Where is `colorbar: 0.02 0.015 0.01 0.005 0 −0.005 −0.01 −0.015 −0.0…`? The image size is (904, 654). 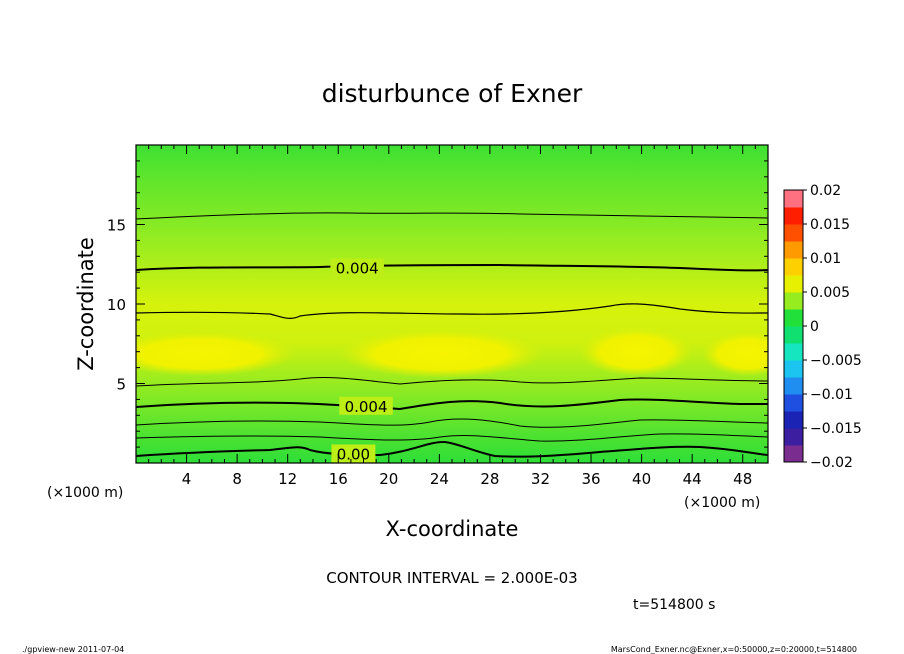
colorbar: 0.02 0.015 0.01 0.005 0 −0.005 −0.01 −0.015 −0.0… is located at coordinates (822, 327).